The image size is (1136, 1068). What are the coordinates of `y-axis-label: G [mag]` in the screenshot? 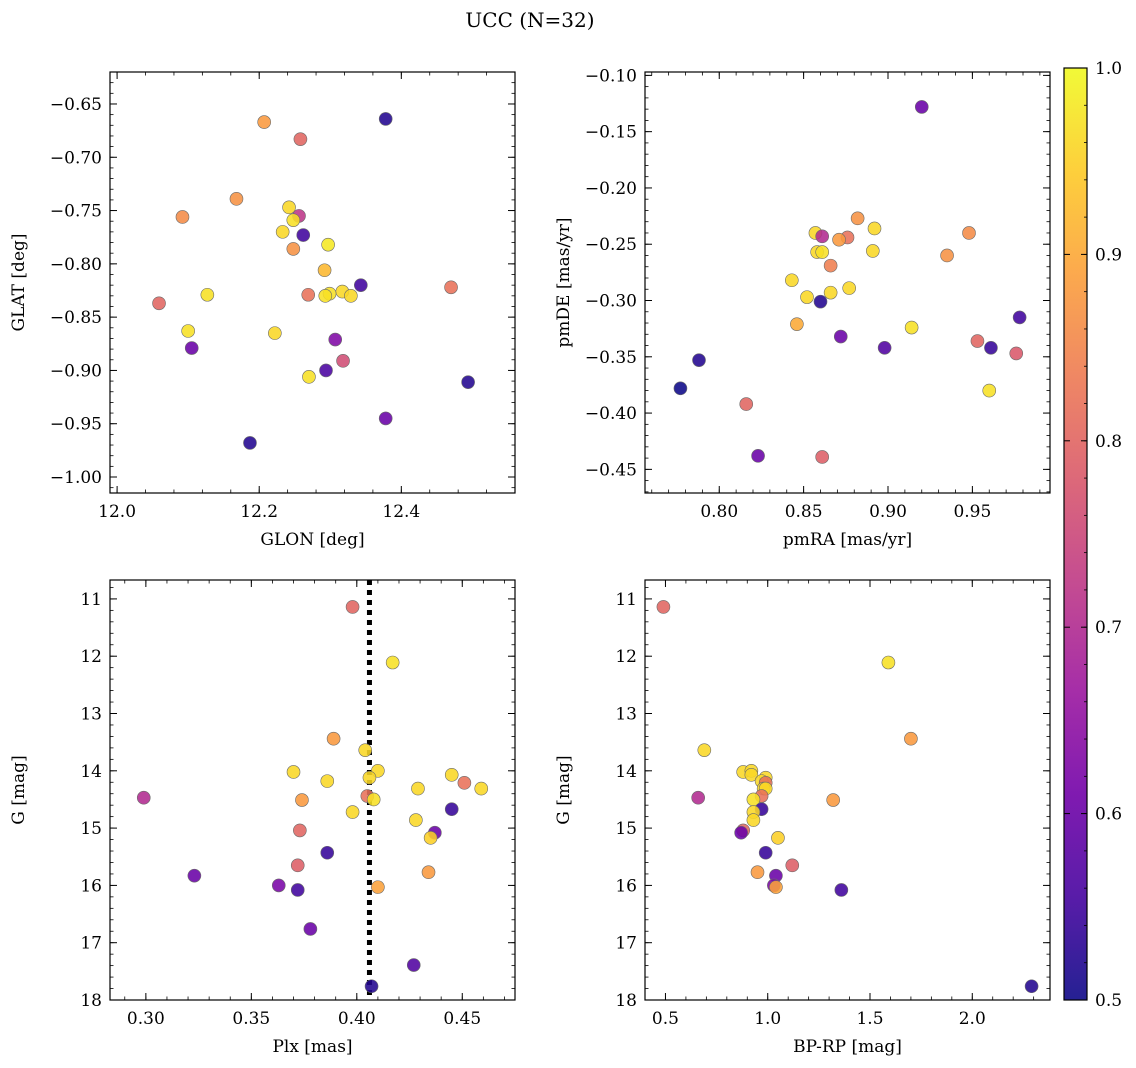 It's located at (19, 789).